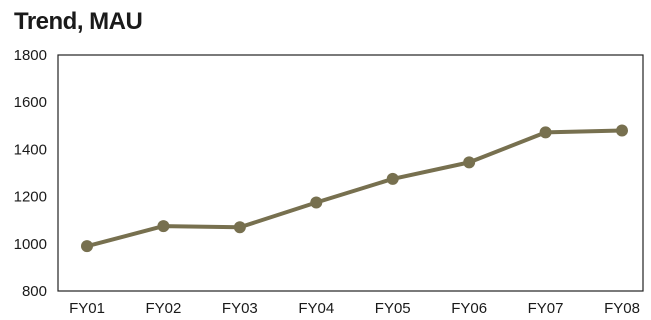 The width and height of the screenshot is (651, 320). I want to click on x-tick-label: FY04, so click(316, 308).